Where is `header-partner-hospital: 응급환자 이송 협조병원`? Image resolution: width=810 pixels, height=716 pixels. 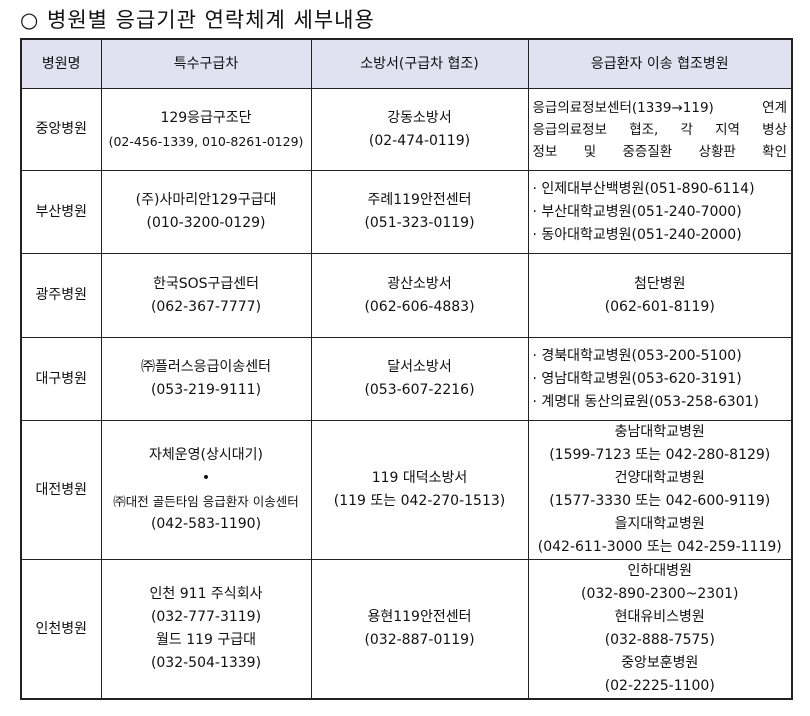
header-partner-hospital: 응급환자 이송 협조병원 is located at coordinates (660, 63).